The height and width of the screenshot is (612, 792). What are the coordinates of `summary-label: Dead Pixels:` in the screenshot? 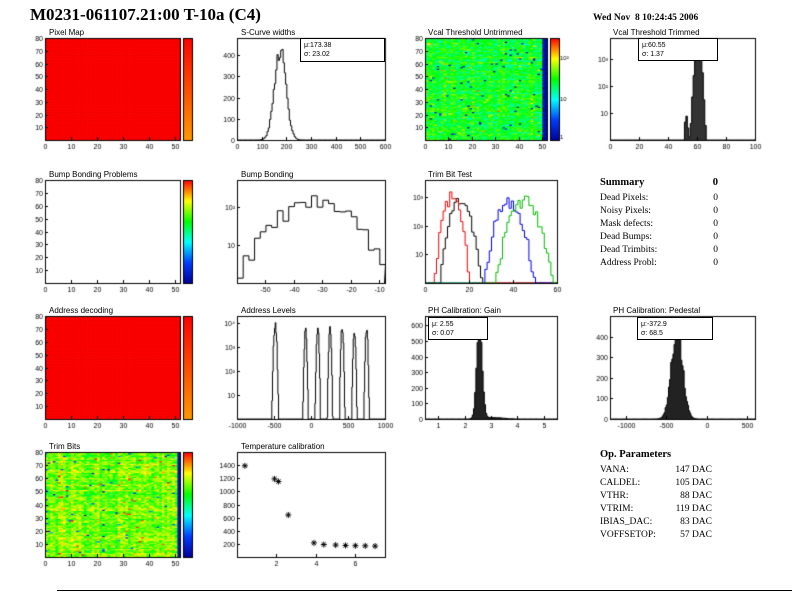 It's located at (624, 198).